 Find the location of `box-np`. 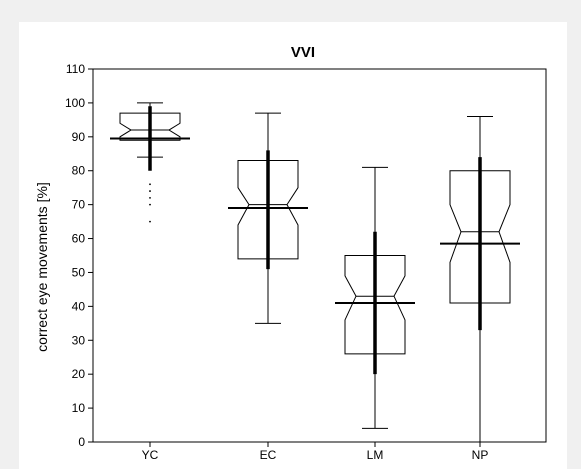

box-np is located at coordinates (480, 279).